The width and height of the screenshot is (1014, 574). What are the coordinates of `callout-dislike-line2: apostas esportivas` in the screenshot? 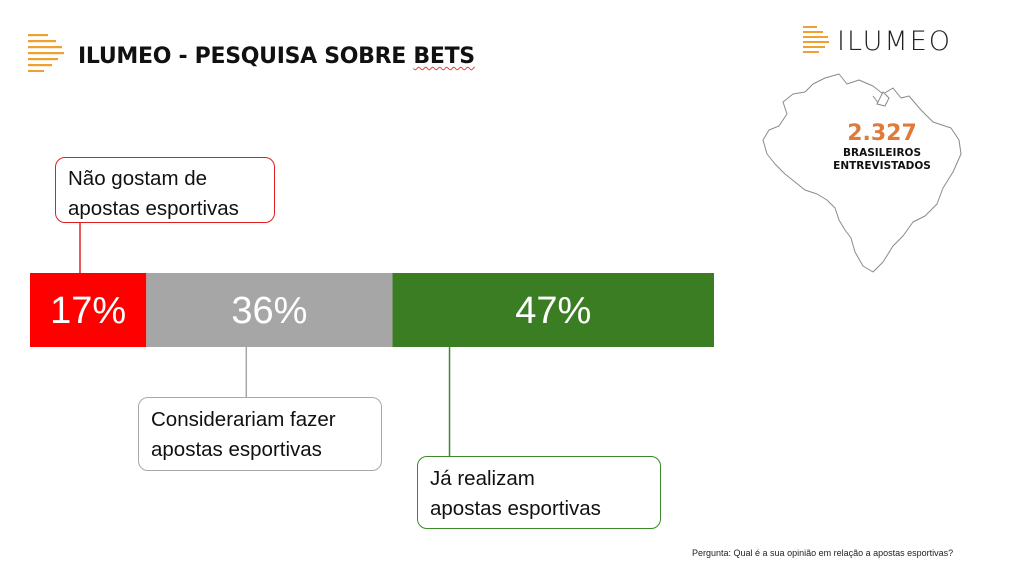 It's located at (153, 208).